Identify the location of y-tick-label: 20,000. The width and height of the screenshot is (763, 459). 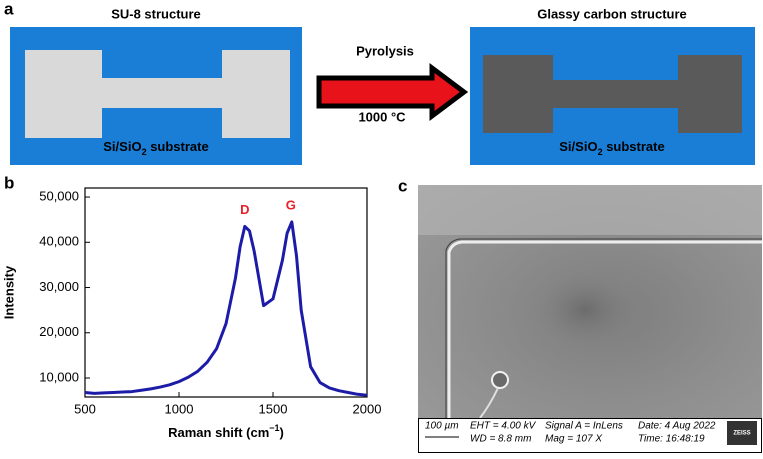
(59, 331).